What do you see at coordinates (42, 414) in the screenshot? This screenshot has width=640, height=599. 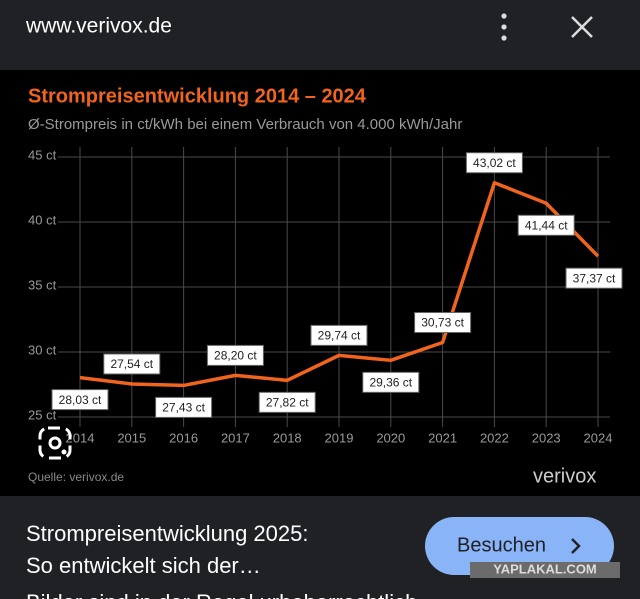 I see `y-tick-label: 25 ct` at bounding box center [42, 414].